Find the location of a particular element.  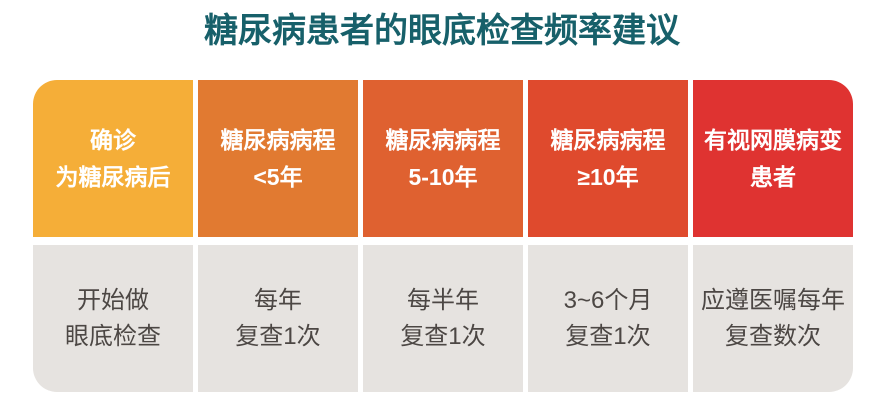

body-cell-annual-review: 每年 复查1次 is located at coordinates (278, 318).